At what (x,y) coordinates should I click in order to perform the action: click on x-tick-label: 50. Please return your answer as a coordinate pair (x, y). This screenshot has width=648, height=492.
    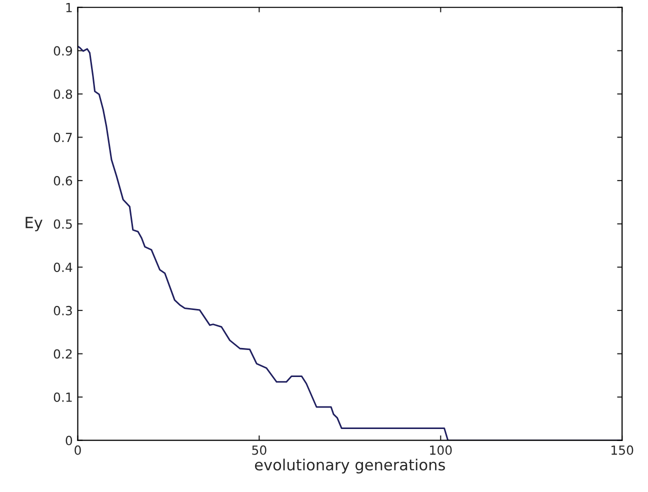
    Looking at the image, I should click on (259, 450).